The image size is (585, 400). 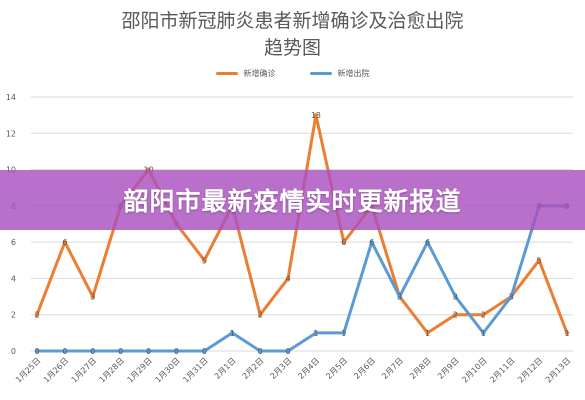 I want to click on x-tick-label: 2月7日, so click(x=392, y=368).